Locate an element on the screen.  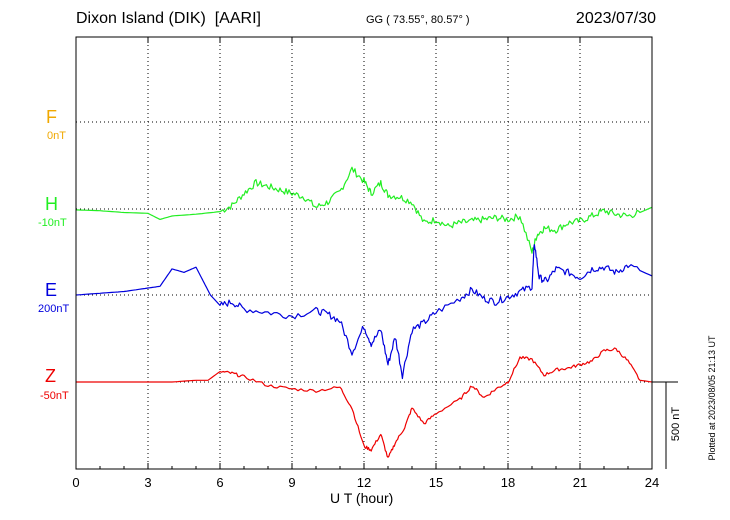
tick-label-6: 6 is located at coordinates (219, 482).